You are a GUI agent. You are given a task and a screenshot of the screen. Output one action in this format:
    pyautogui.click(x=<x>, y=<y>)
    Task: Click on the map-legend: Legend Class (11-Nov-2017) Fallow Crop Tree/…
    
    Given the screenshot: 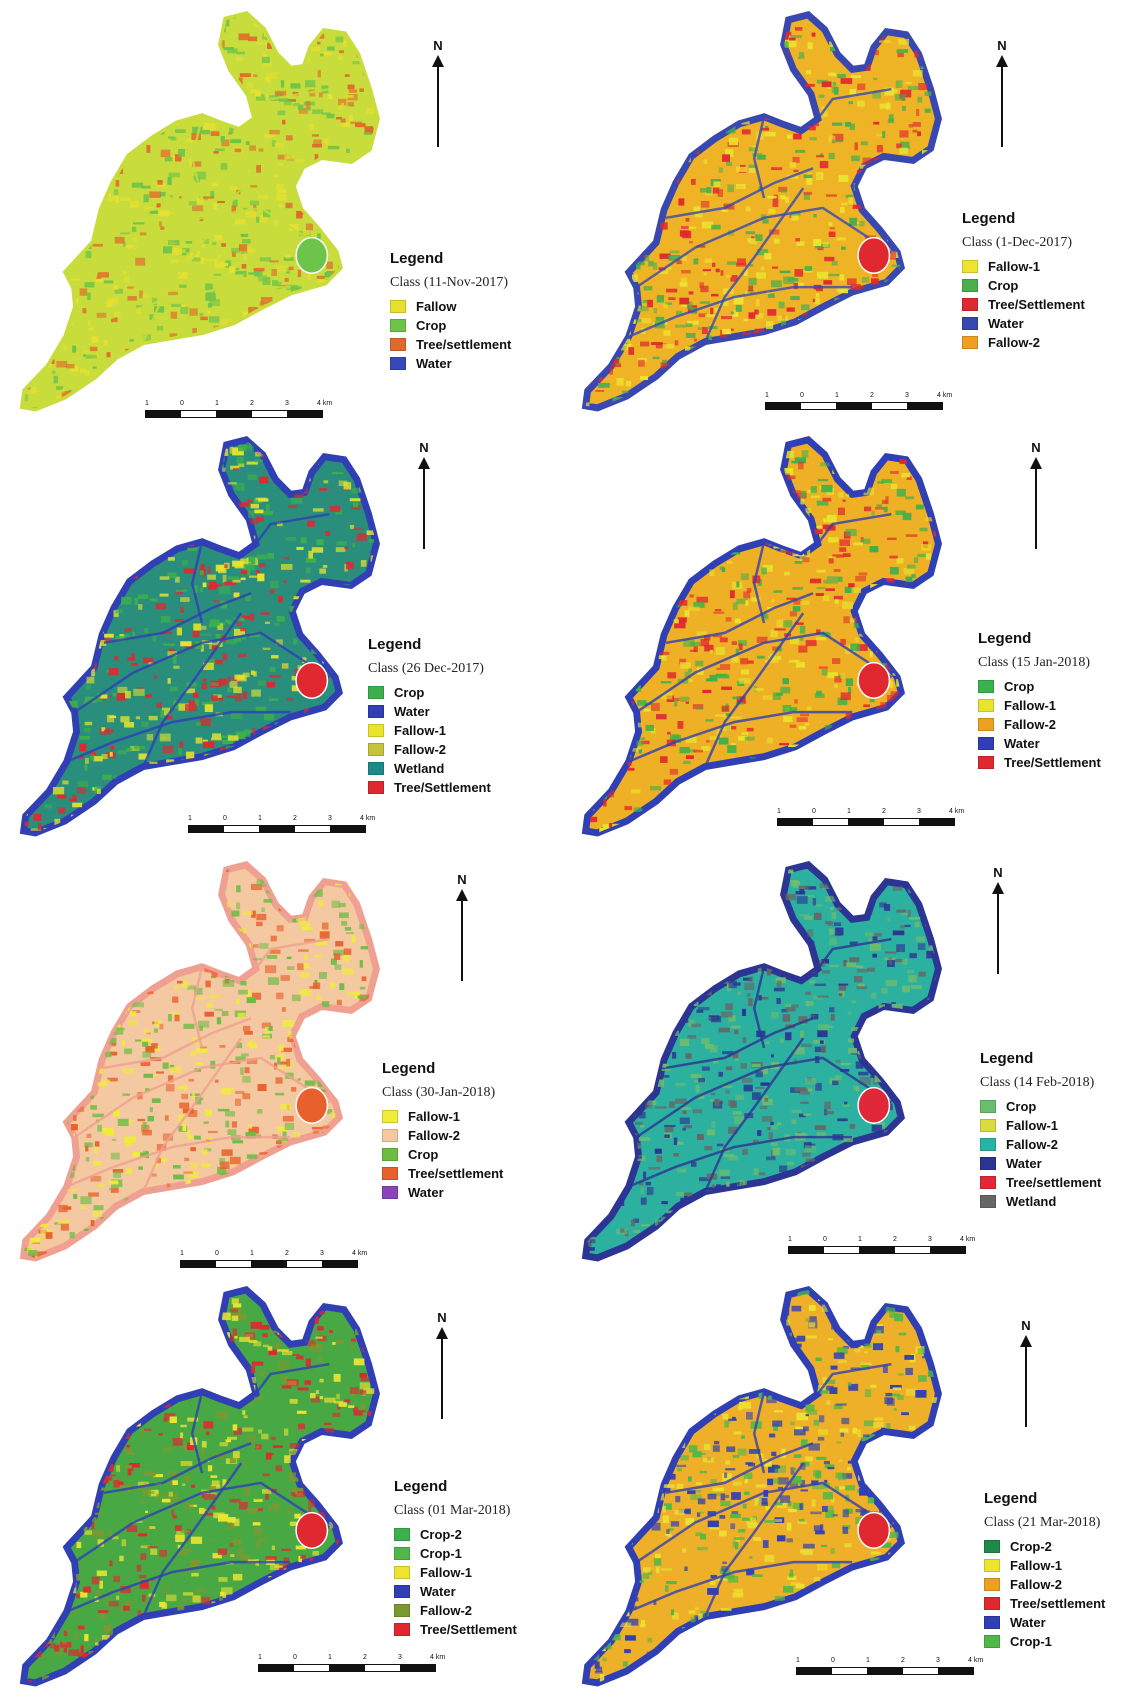 What is the action you would take?
    pyautogui.click(x=450, y=311)
    